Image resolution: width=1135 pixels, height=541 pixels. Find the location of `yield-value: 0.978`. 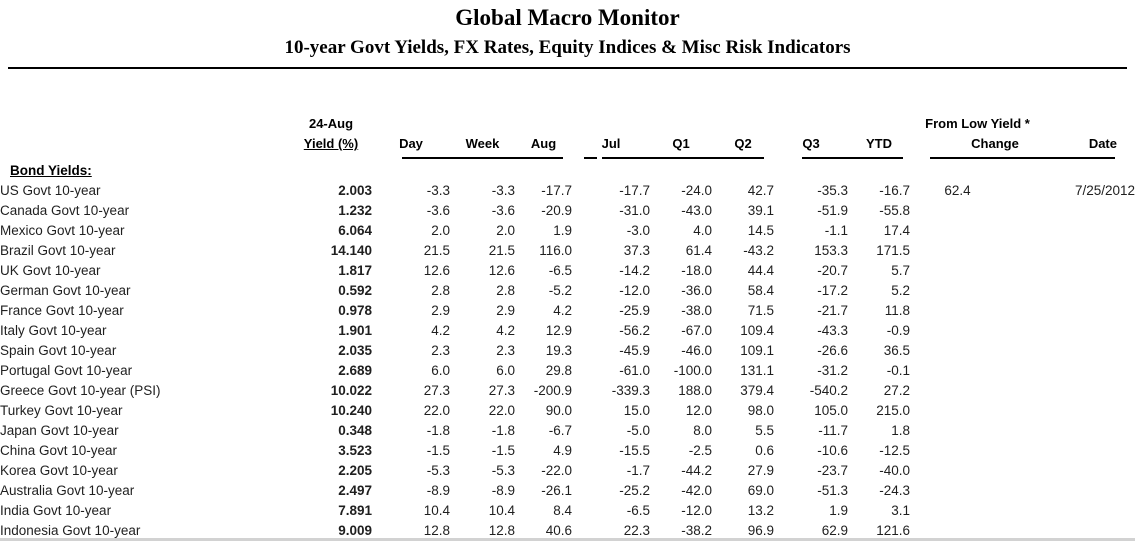

yield-value: 0.978 is located at coordinates (355, 310).